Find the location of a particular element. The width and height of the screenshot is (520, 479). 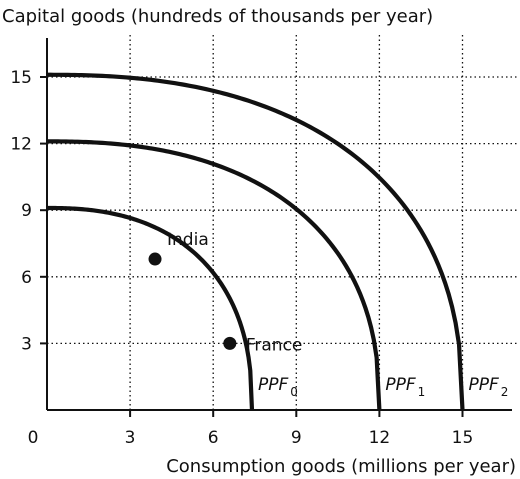

y-tick-label: 9 is located at coordinates (26, 211).